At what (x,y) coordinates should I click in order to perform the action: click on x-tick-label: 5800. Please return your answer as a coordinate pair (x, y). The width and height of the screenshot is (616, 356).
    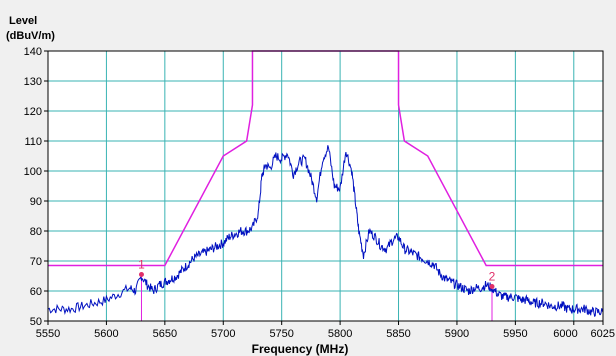
    Looking at the image, I should click on (340, 334).